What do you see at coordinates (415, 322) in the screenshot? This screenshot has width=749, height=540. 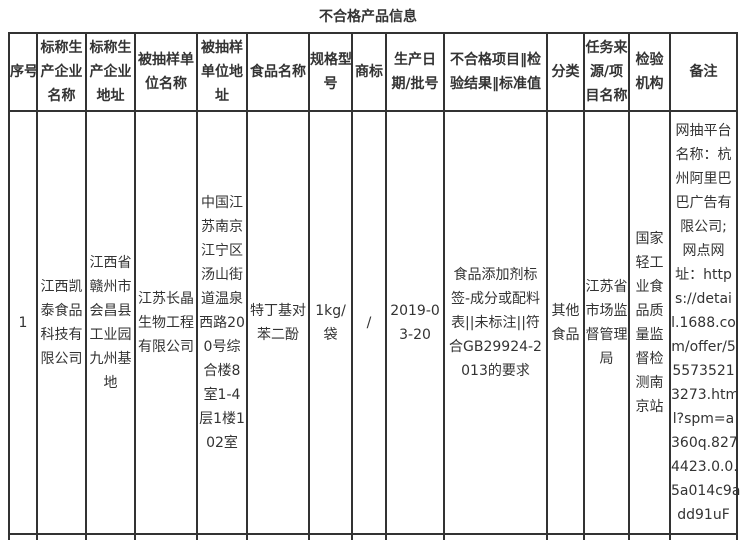 I see `cell-production-date-batch: 2019-0 3-20` at bounding box center [415, 322].